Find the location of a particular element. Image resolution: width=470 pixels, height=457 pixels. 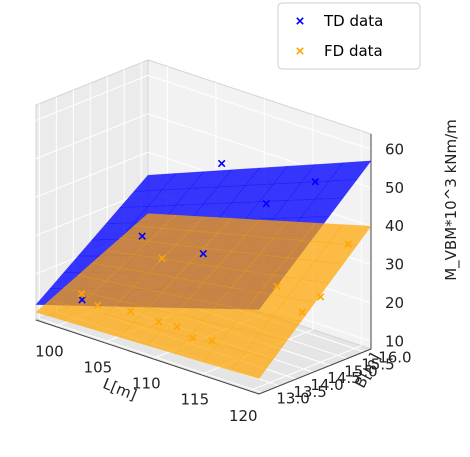

x-tick-label: 100 is located at coordinates (49, 351).